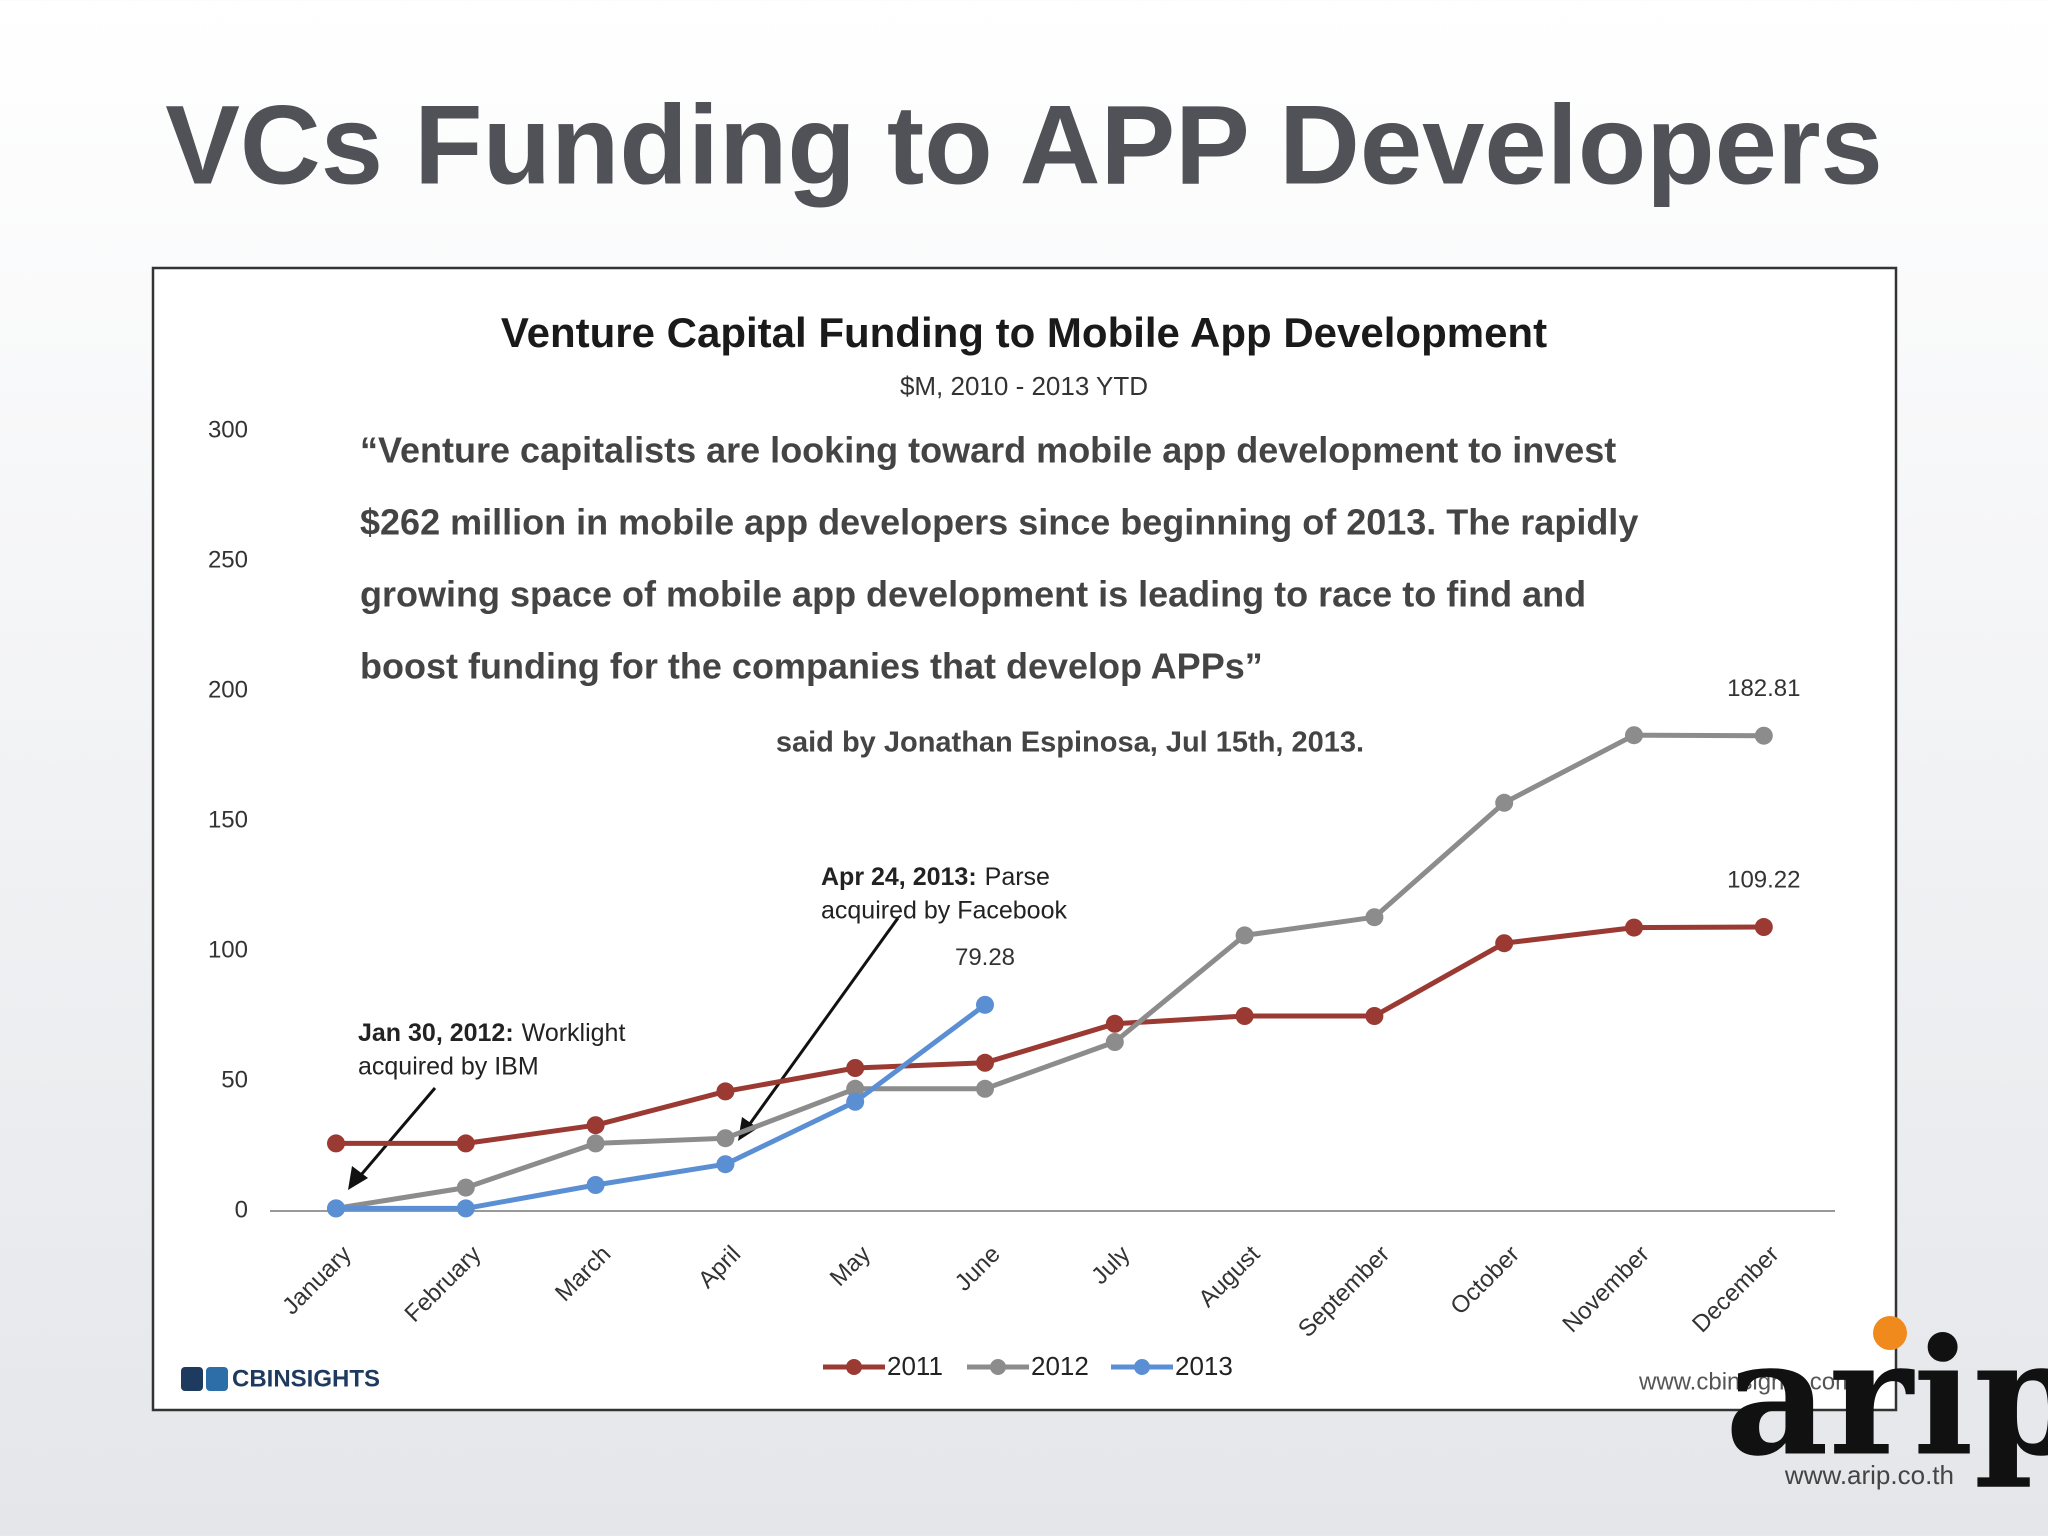  I want to click on source-logo: CBINSIGHTS, so click(280, 1378).